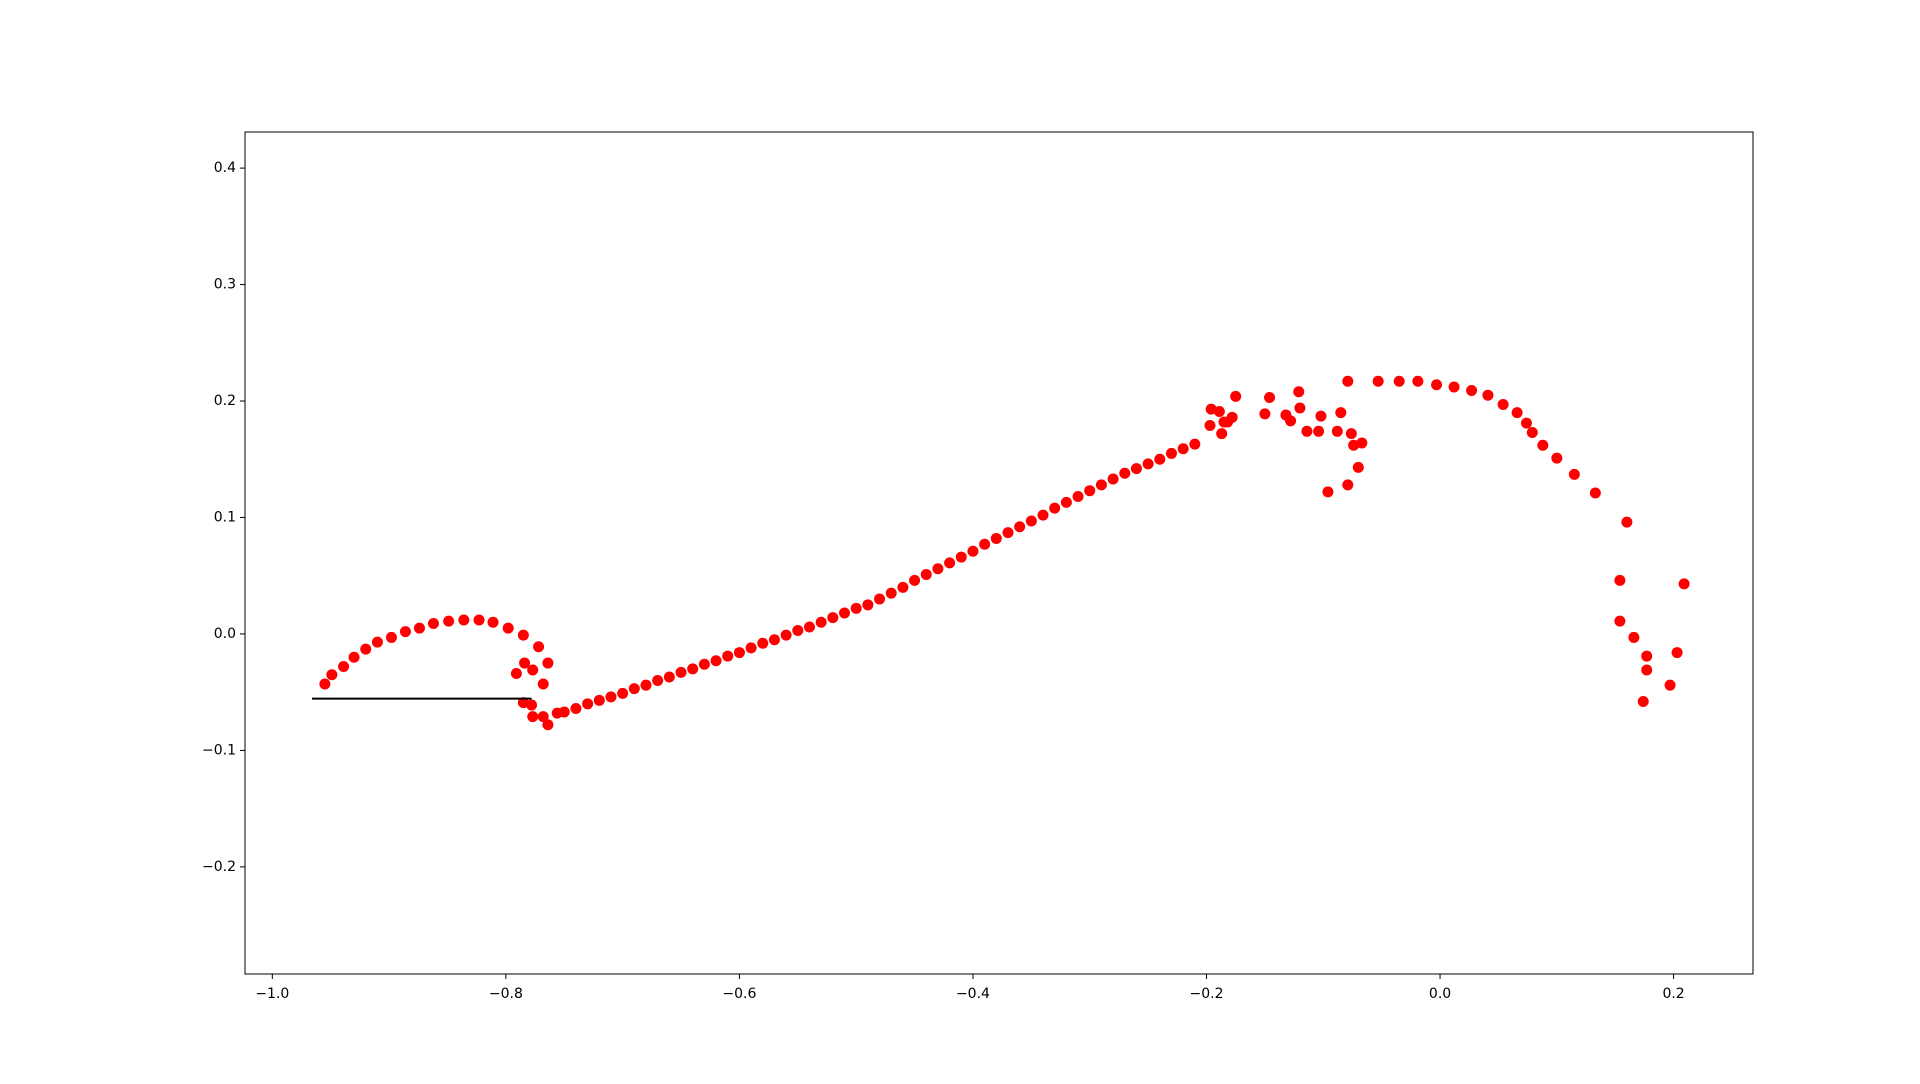 Image resolution: width=1920 pixels, height=1084 pixels. I want to click on y-tick-label: 0.2, so click(225, 401).